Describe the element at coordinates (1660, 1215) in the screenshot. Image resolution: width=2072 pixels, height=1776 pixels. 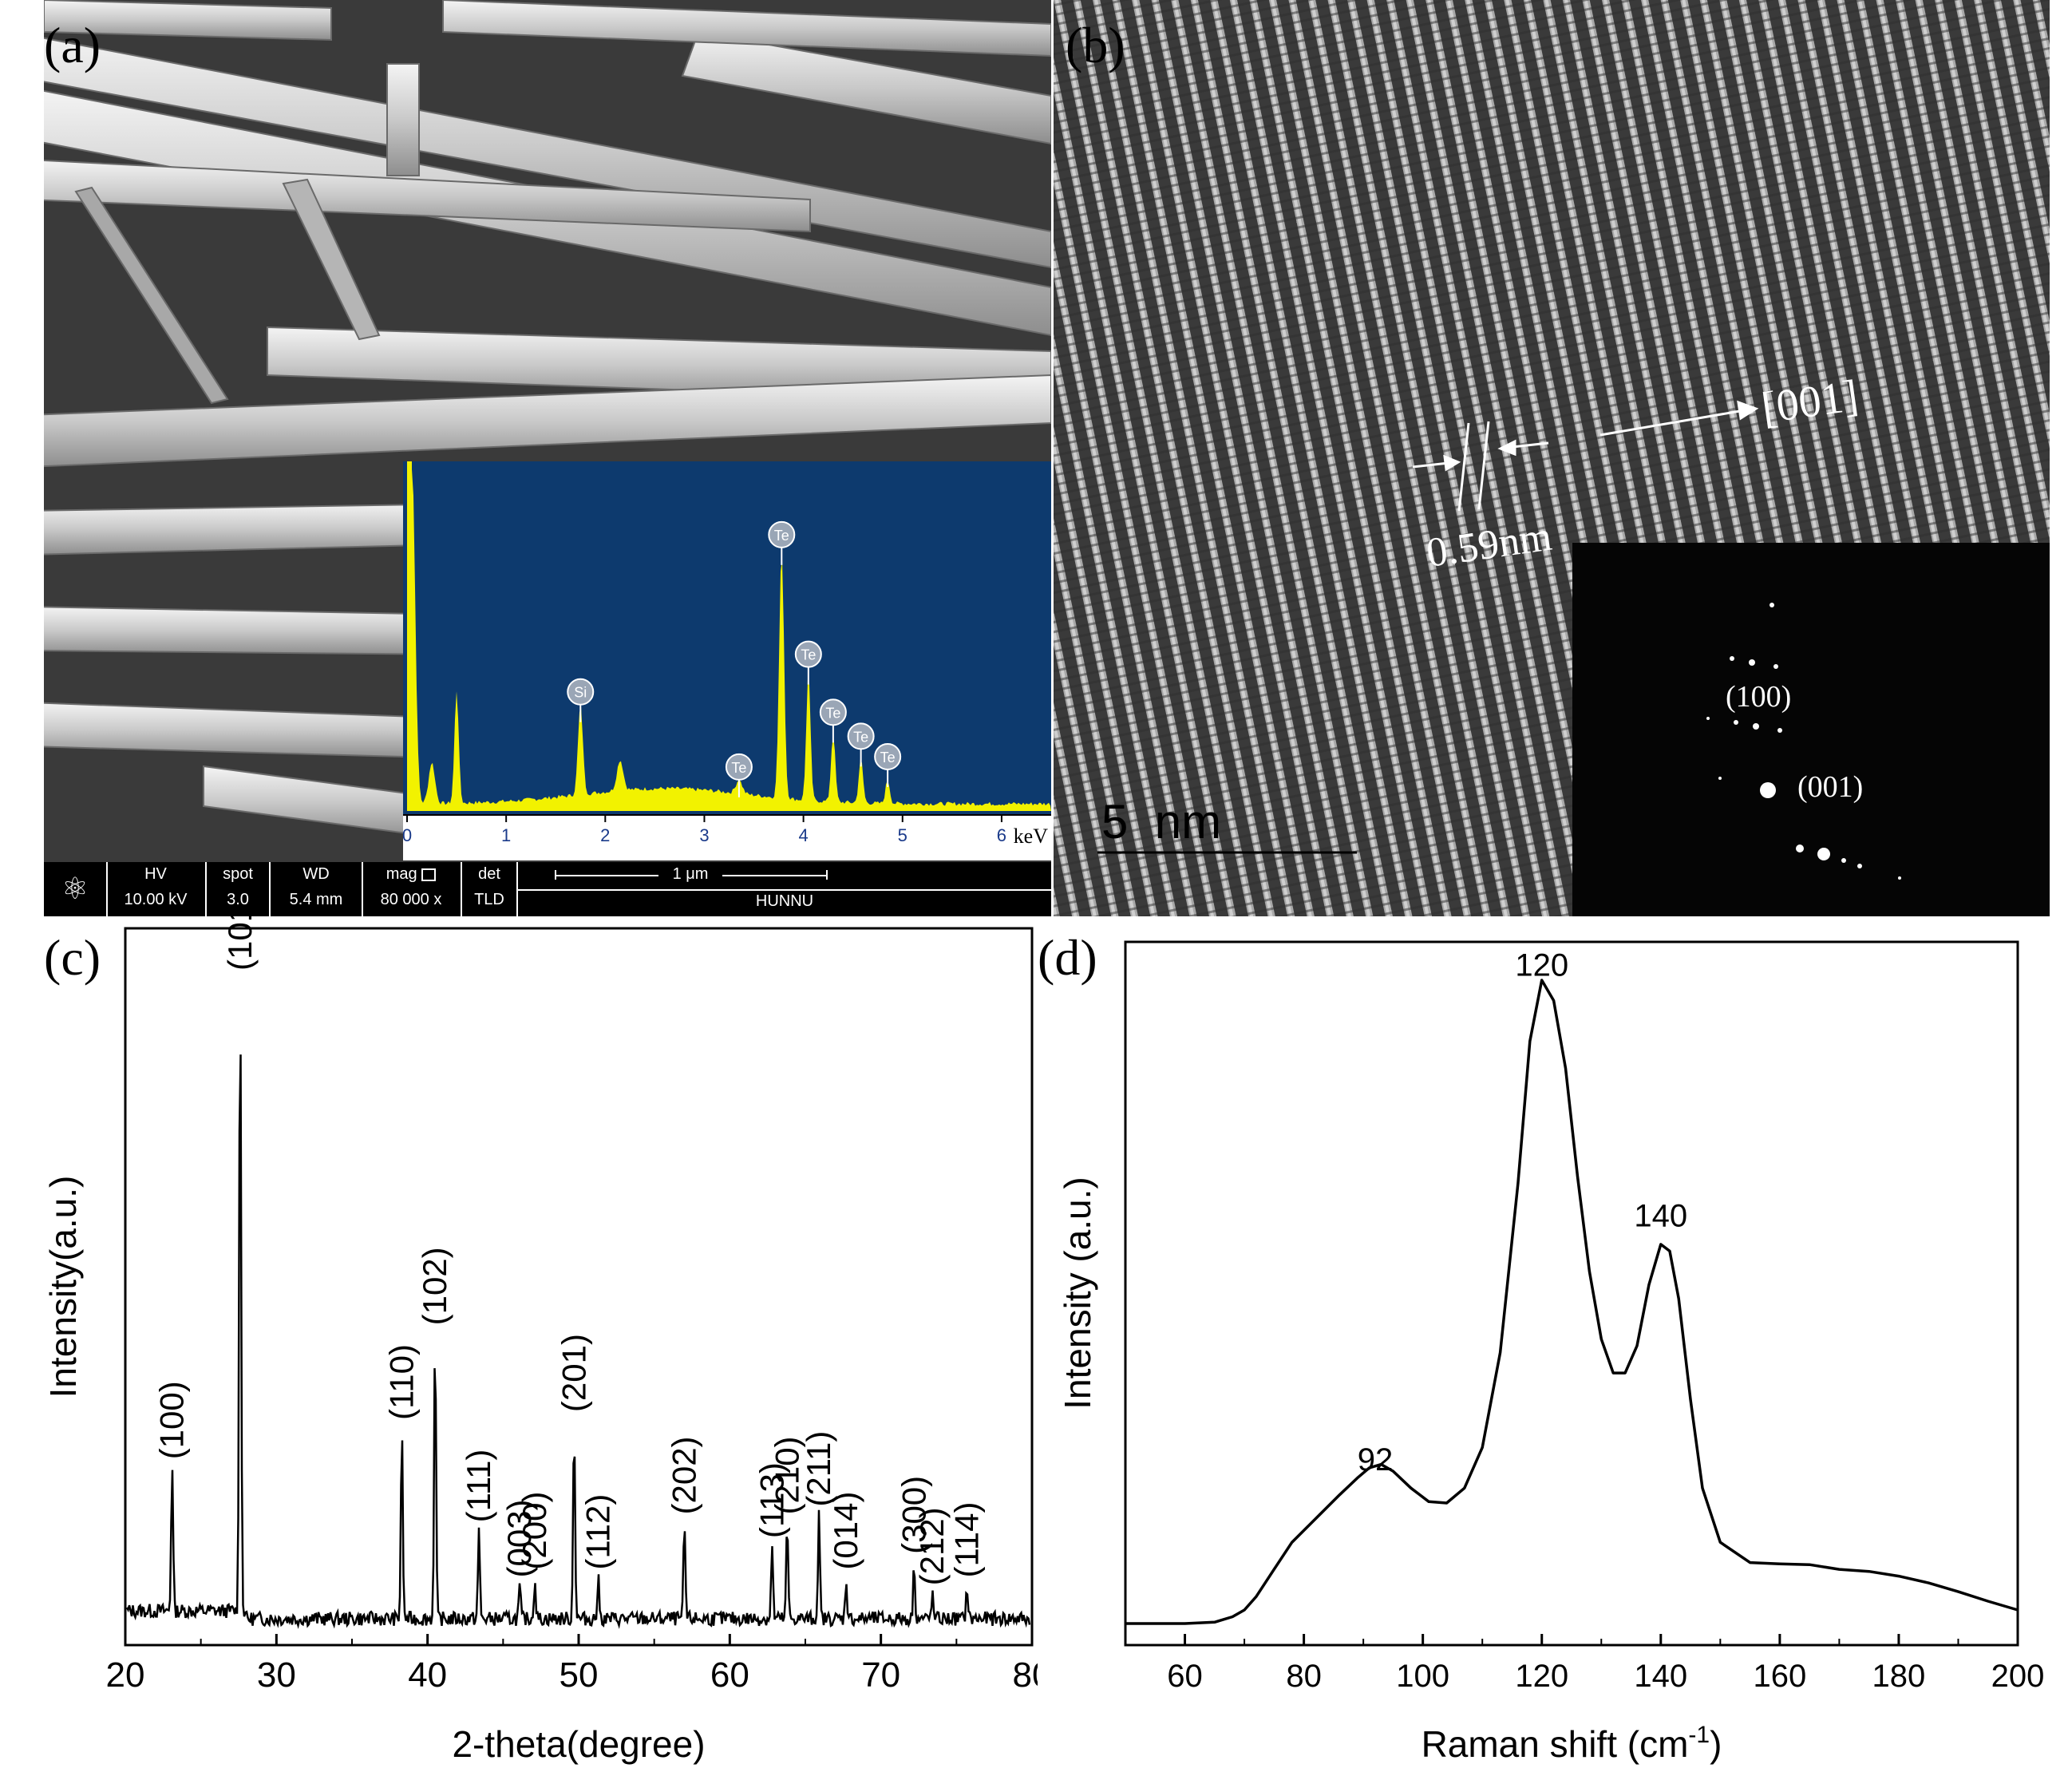
I see `raman-peak-label: 140` at that location.